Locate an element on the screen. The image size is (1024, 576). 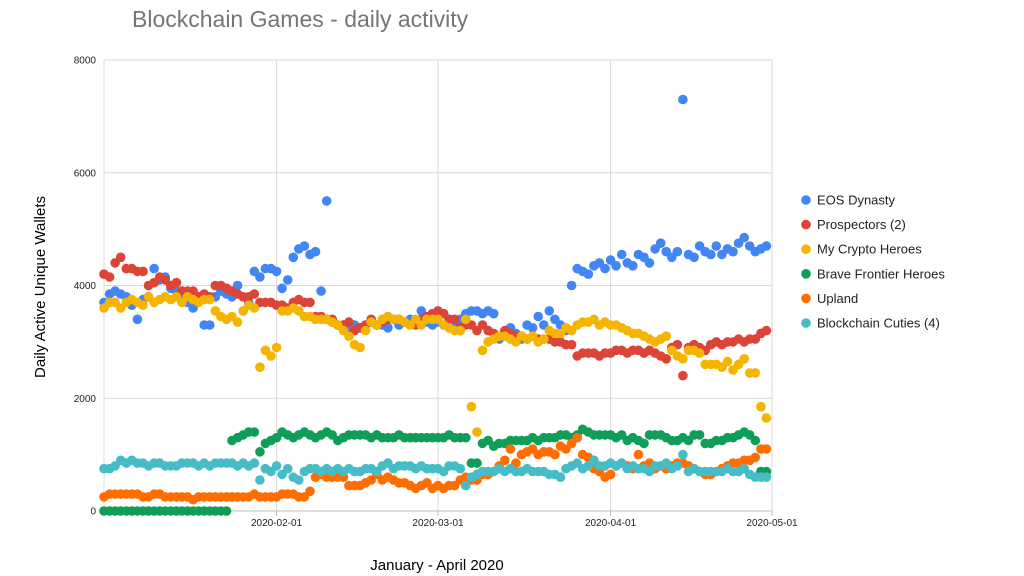
legend-label: Blockchain Cuties (4) is located at coordinates (878, 323).